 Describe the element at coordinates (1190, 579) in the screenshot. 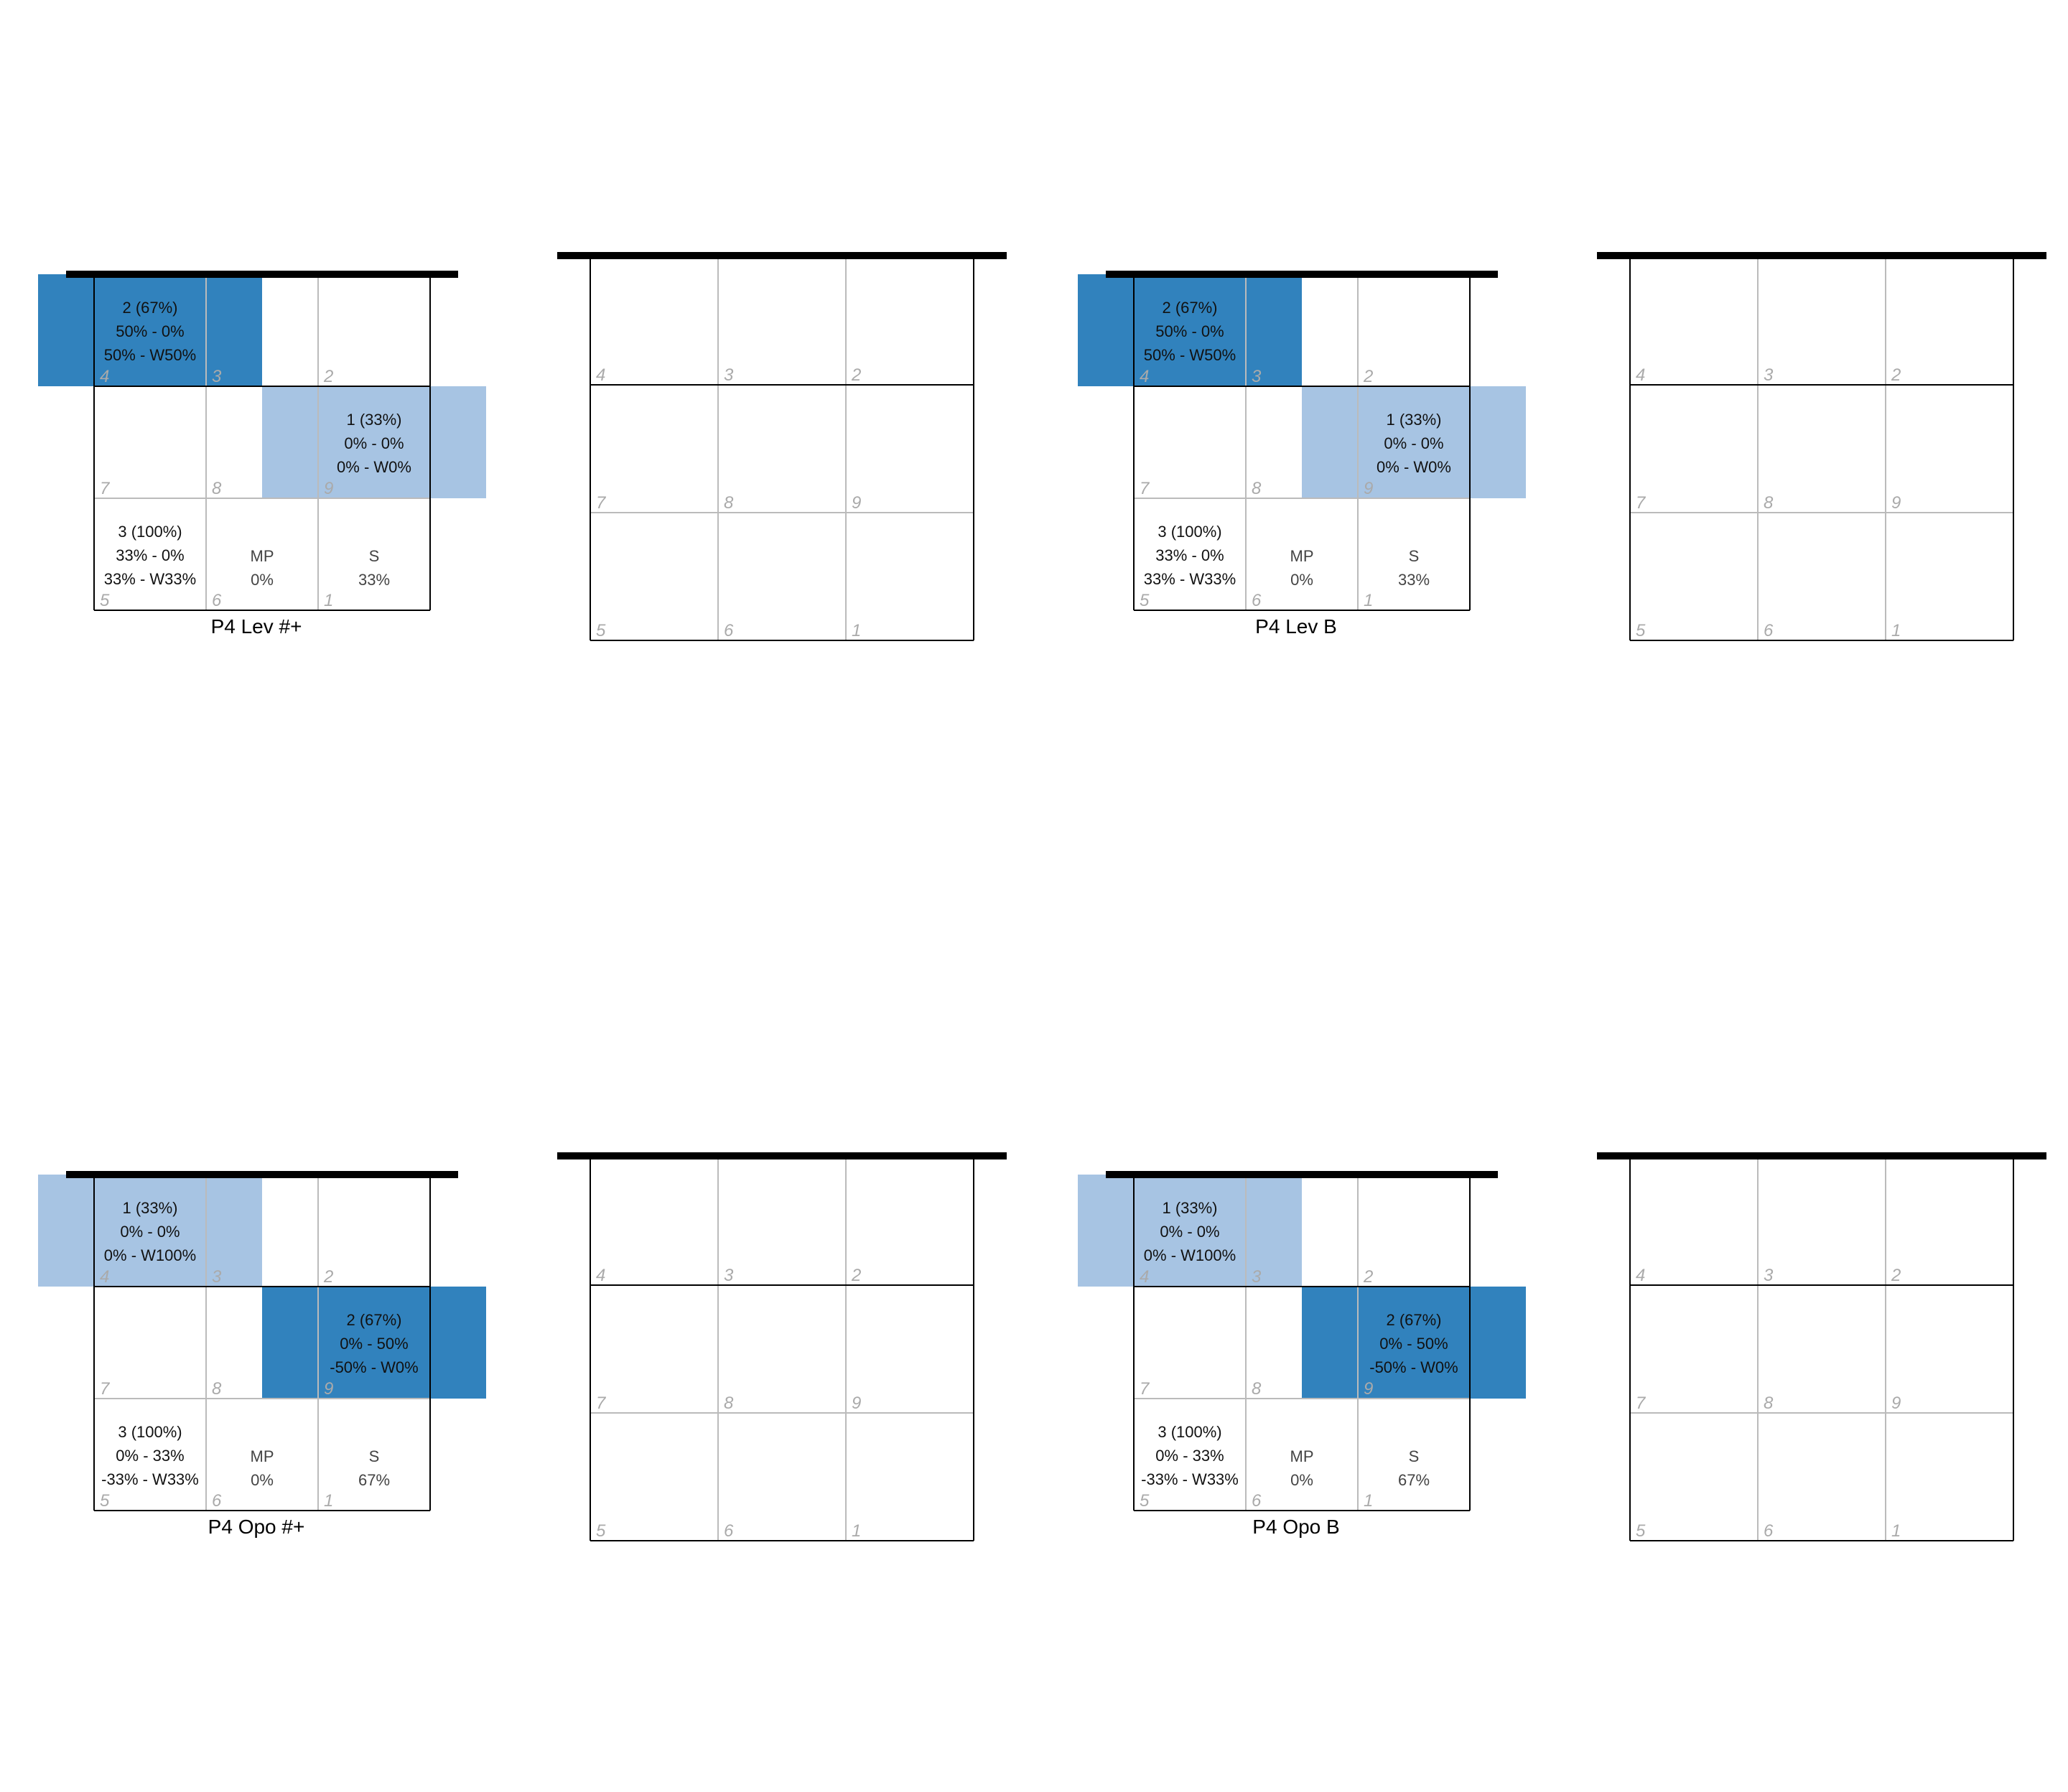

I see `back-zone-stat-line: 33% - W33%` at that location.